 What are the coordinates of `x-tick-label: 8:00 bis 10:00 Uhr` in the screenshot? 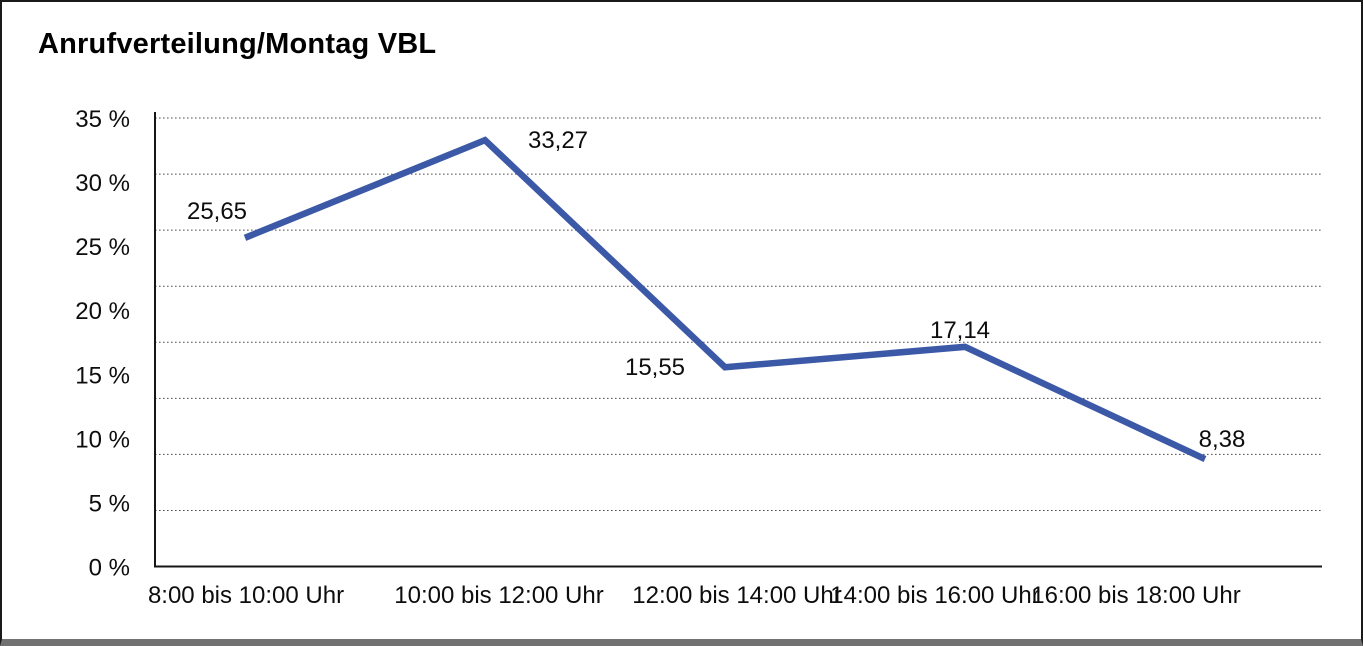 It's located at (246, 595).